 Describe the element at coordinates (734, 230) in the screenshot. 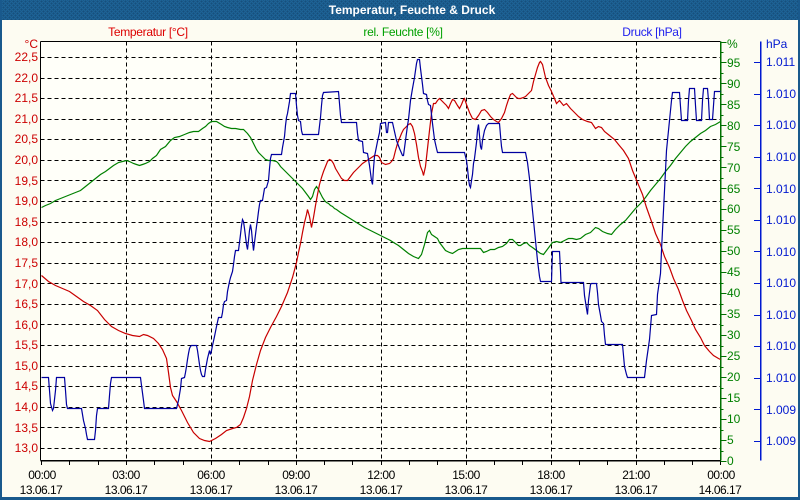

I see `svg-text: 55` at that location.